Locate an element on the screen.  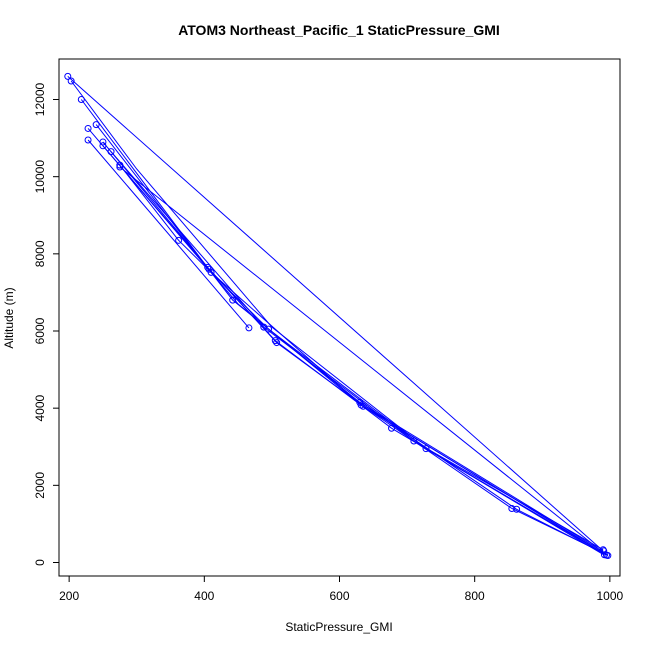
x-tick-label: 800 is located at coordinates (475, 596).